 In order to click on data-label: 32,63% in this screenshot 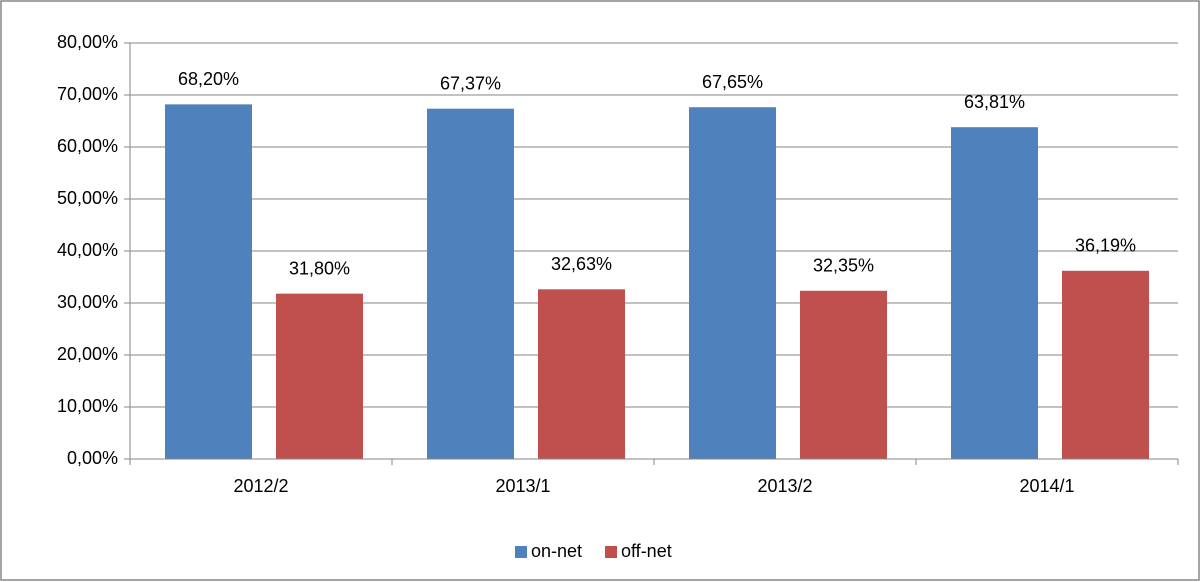, I will do `click(581, 264)`.